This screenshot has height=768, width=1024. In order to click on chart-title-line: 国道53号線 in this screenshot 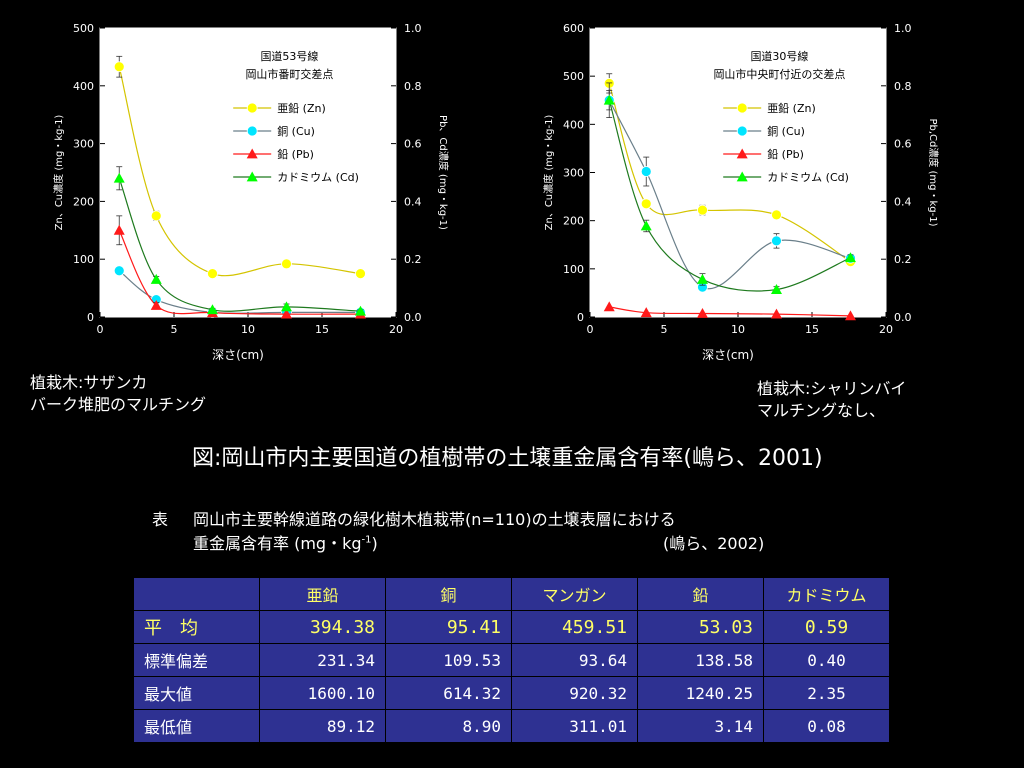, I will do `click(289, 56)`.